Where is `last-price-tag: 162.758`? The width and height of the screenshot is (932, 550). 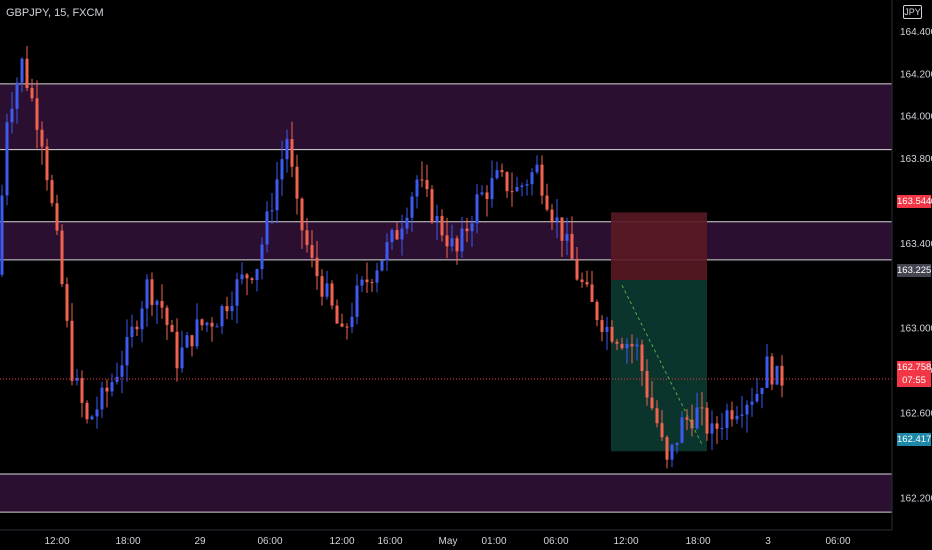 last-price-tag: 162.758 is located at coordinates (914, 367).